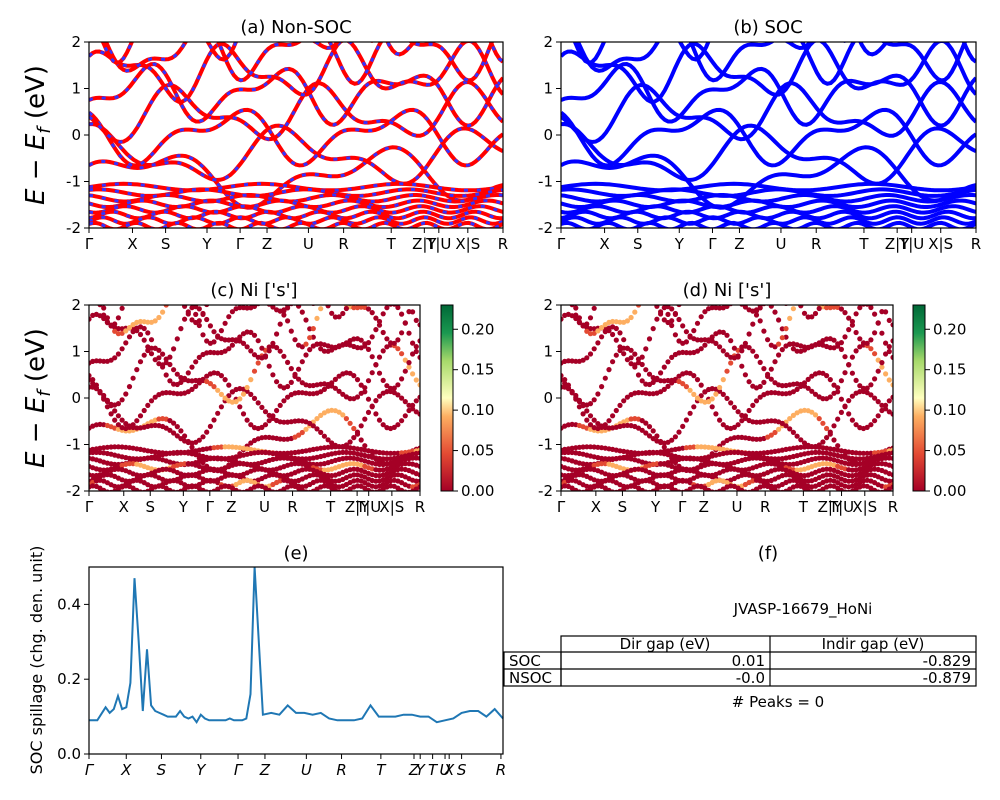  What do you see at coordinates (343, 244) in the screenshot?
I see `panel-a-xtick-label: R` at bounding box center [343, 244].